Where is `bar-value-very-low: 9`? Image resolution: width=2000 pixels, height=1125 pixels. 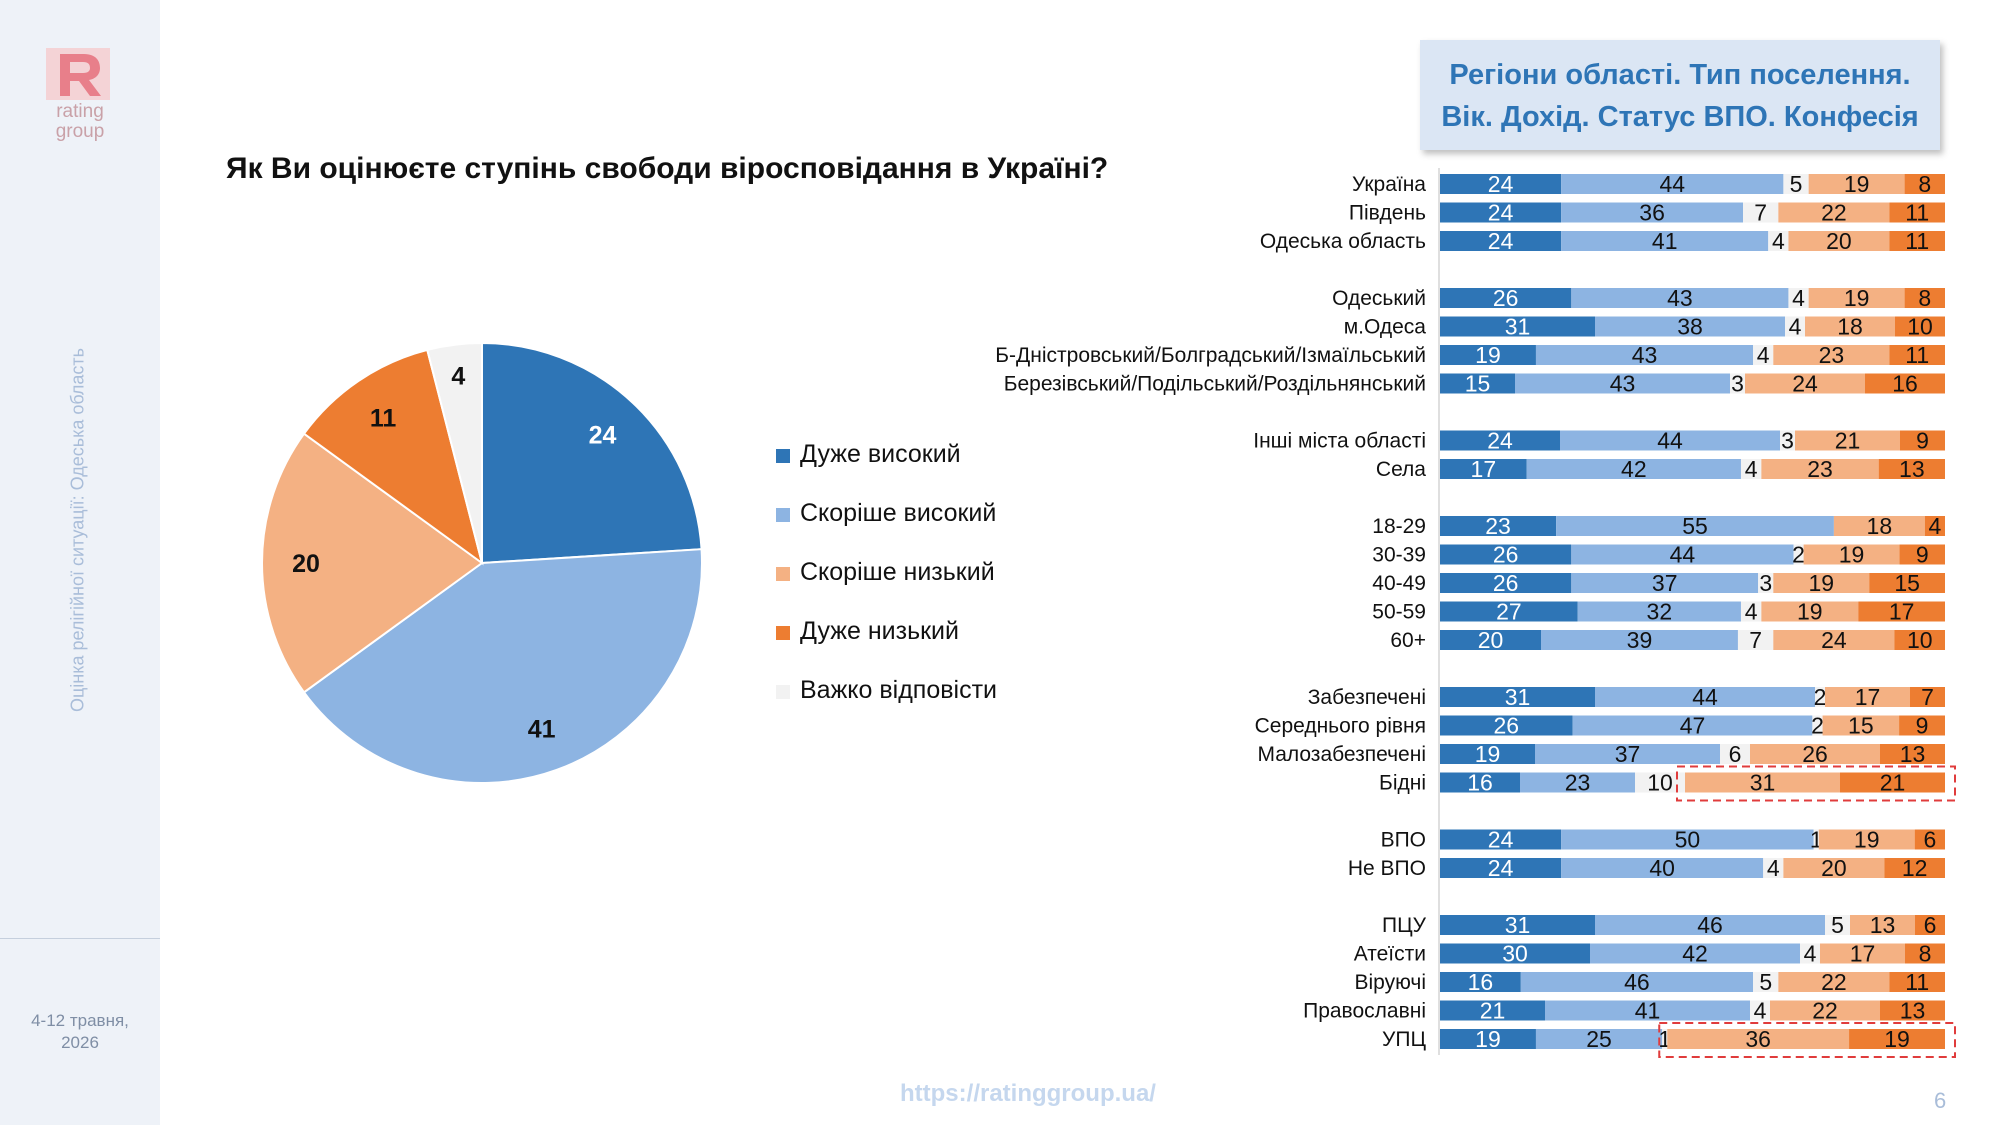
bar-value-very-low: 9 is located at coordinates (1922, 555).